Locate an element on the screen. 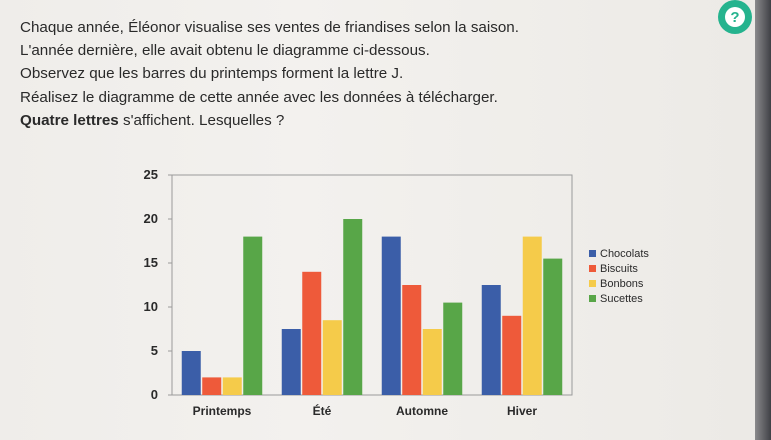 The width and height of the screenshot is (771, 440). question-icon: ? is located at coordinates (735, 17).